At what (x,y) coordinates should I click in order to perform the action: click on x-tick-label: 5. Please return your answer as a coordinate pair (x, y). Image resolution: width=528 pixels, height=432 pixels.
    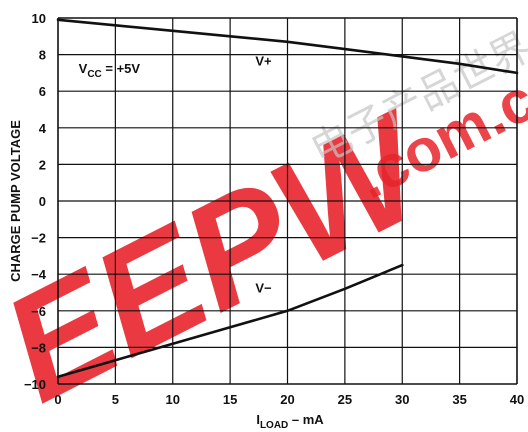
    Looking at the image, I should click on (115, 399).